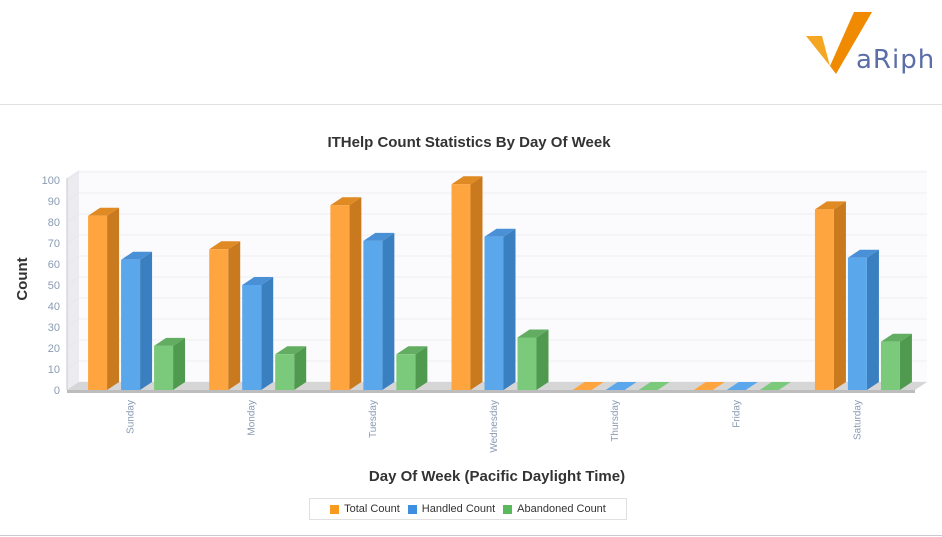  Describe the element at coordinates (131, 417) in the screenshot. I see `x-tick-label: Sunday` at that location.